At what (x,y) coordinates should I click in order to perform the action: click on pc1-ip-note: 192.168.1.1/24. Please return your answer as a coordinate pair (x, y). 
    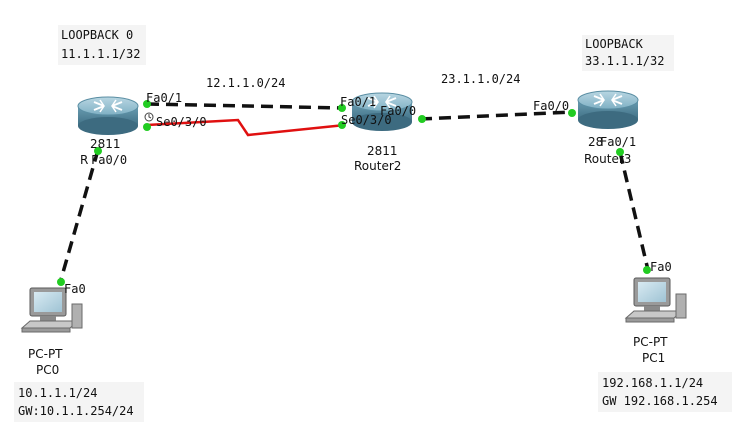
    Looking at the image, I should click on (652, 383).